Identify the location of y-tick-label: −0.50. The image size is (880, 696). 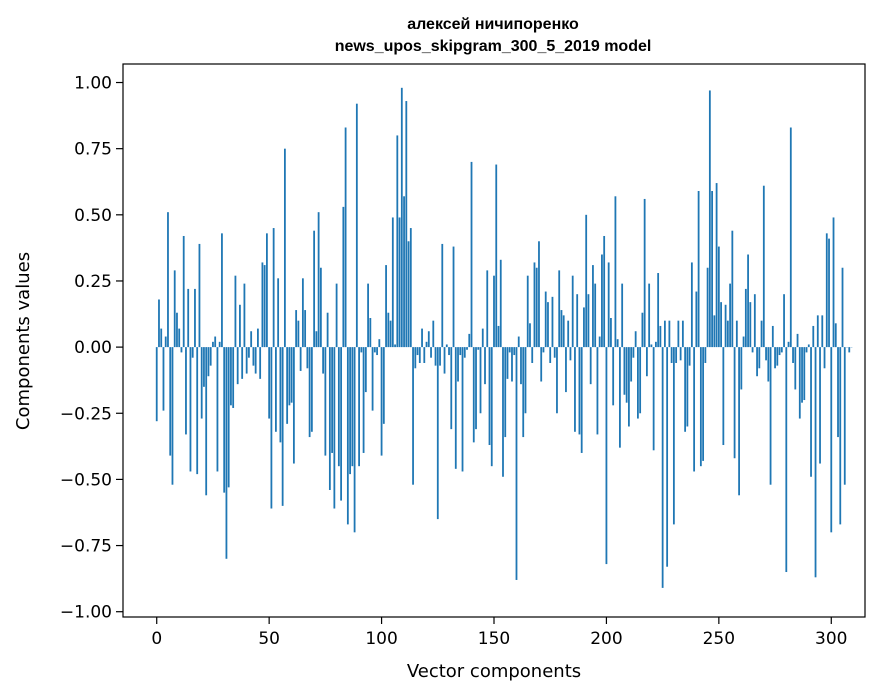
(86, 480).